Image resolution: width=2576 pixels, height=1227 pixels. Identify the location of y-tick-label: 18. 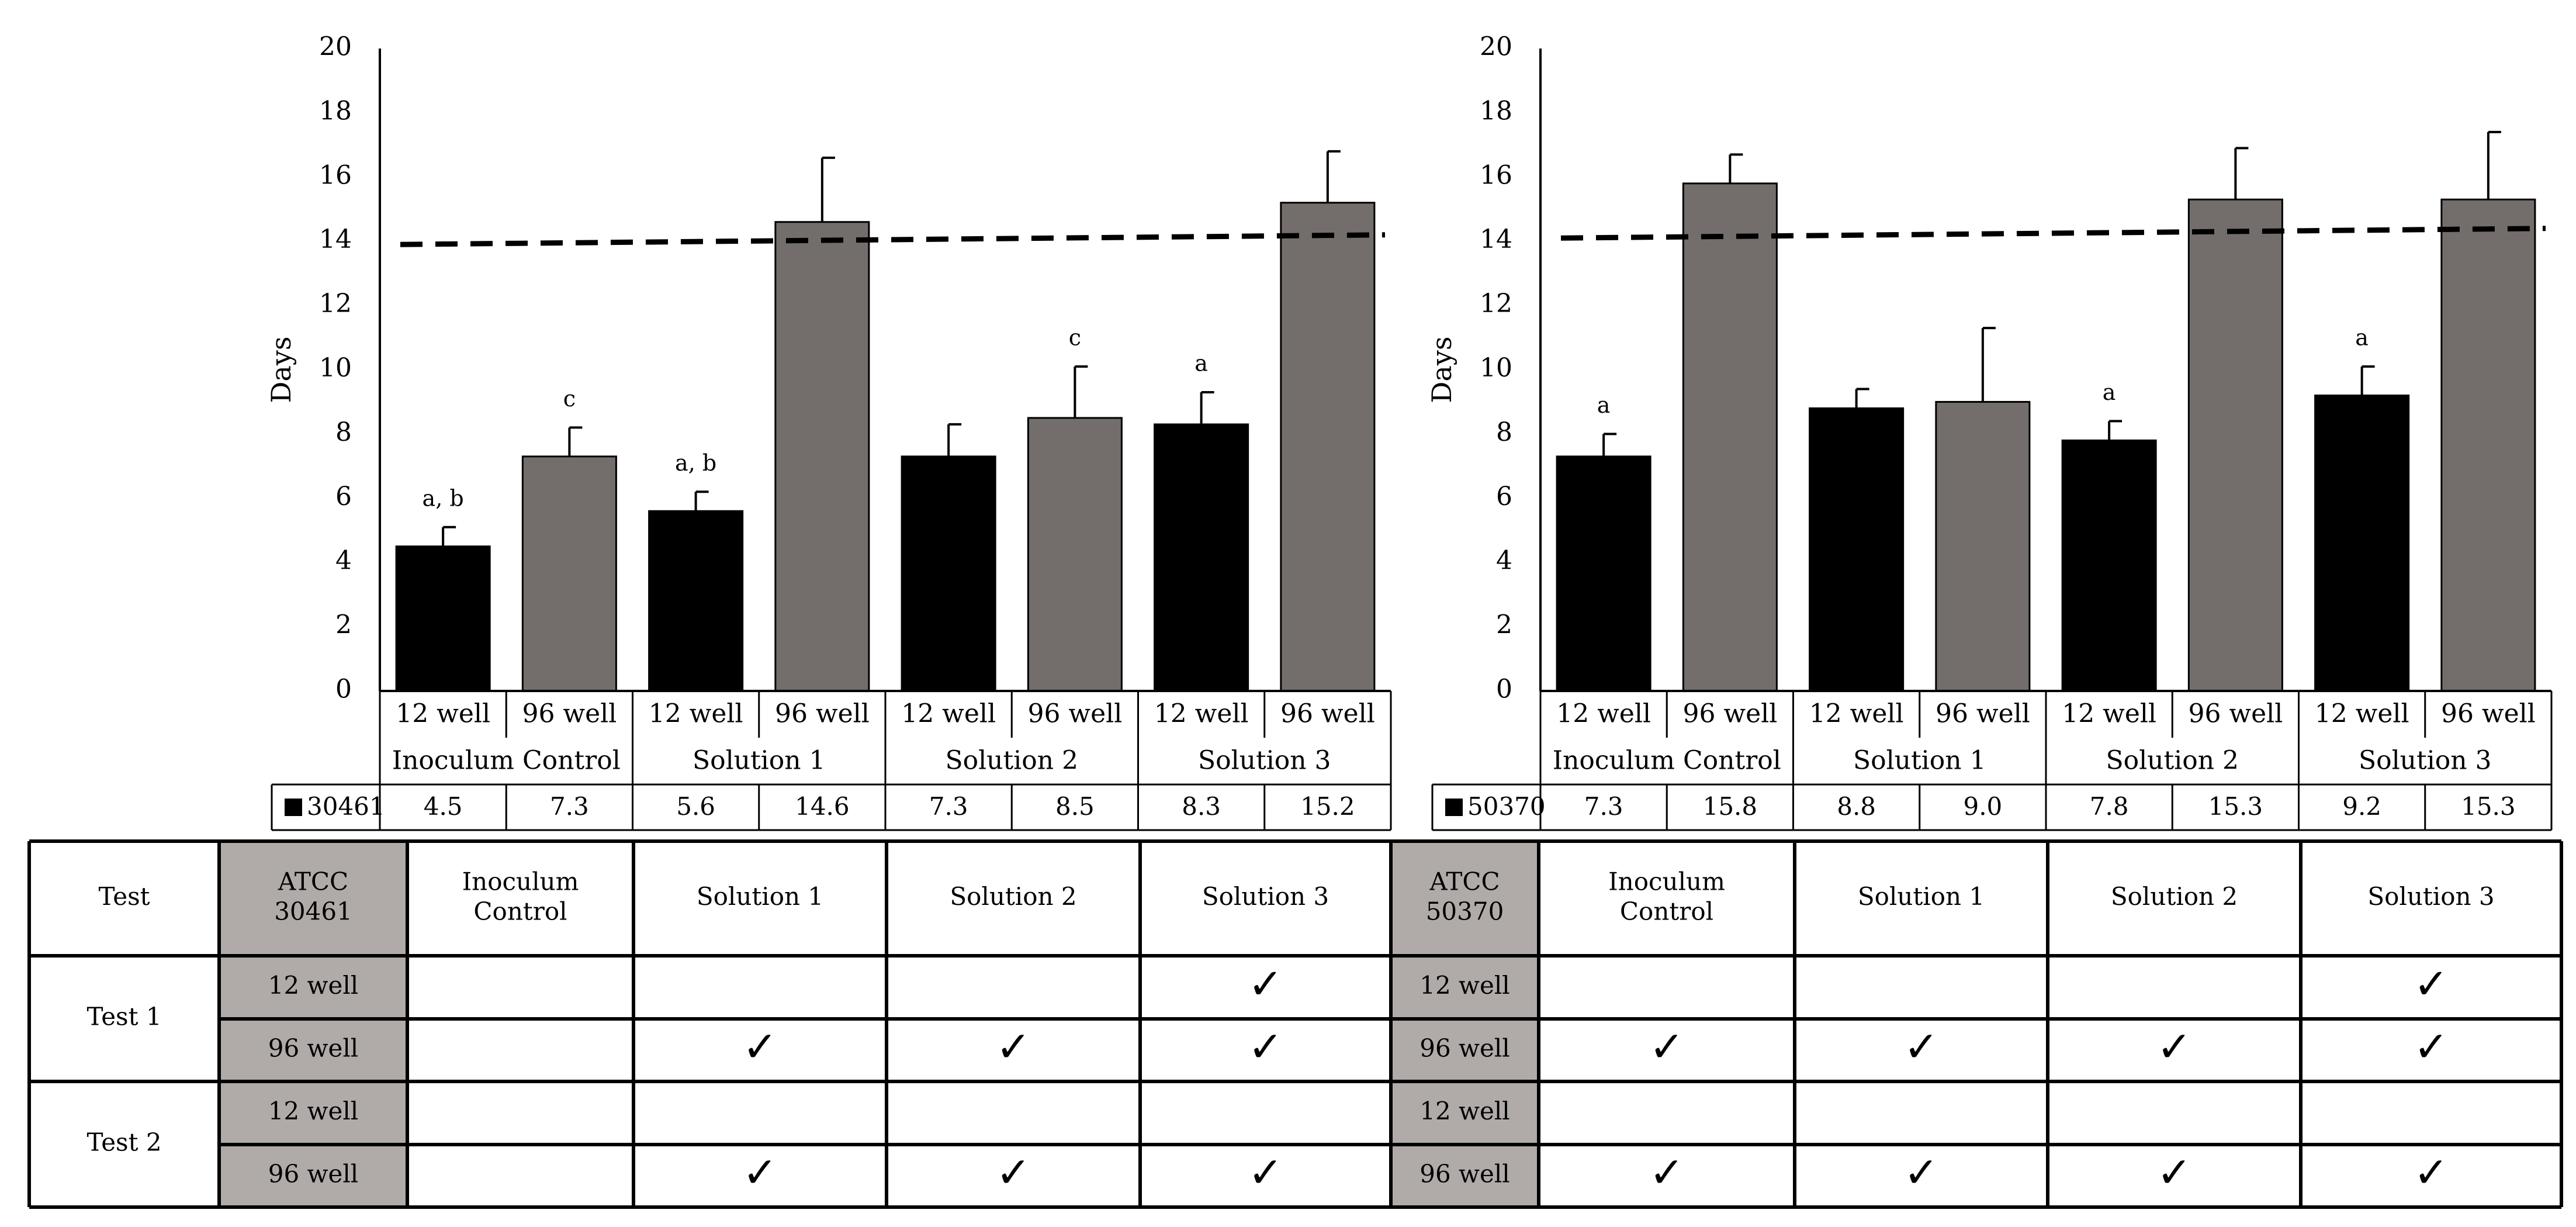
(335, 111).